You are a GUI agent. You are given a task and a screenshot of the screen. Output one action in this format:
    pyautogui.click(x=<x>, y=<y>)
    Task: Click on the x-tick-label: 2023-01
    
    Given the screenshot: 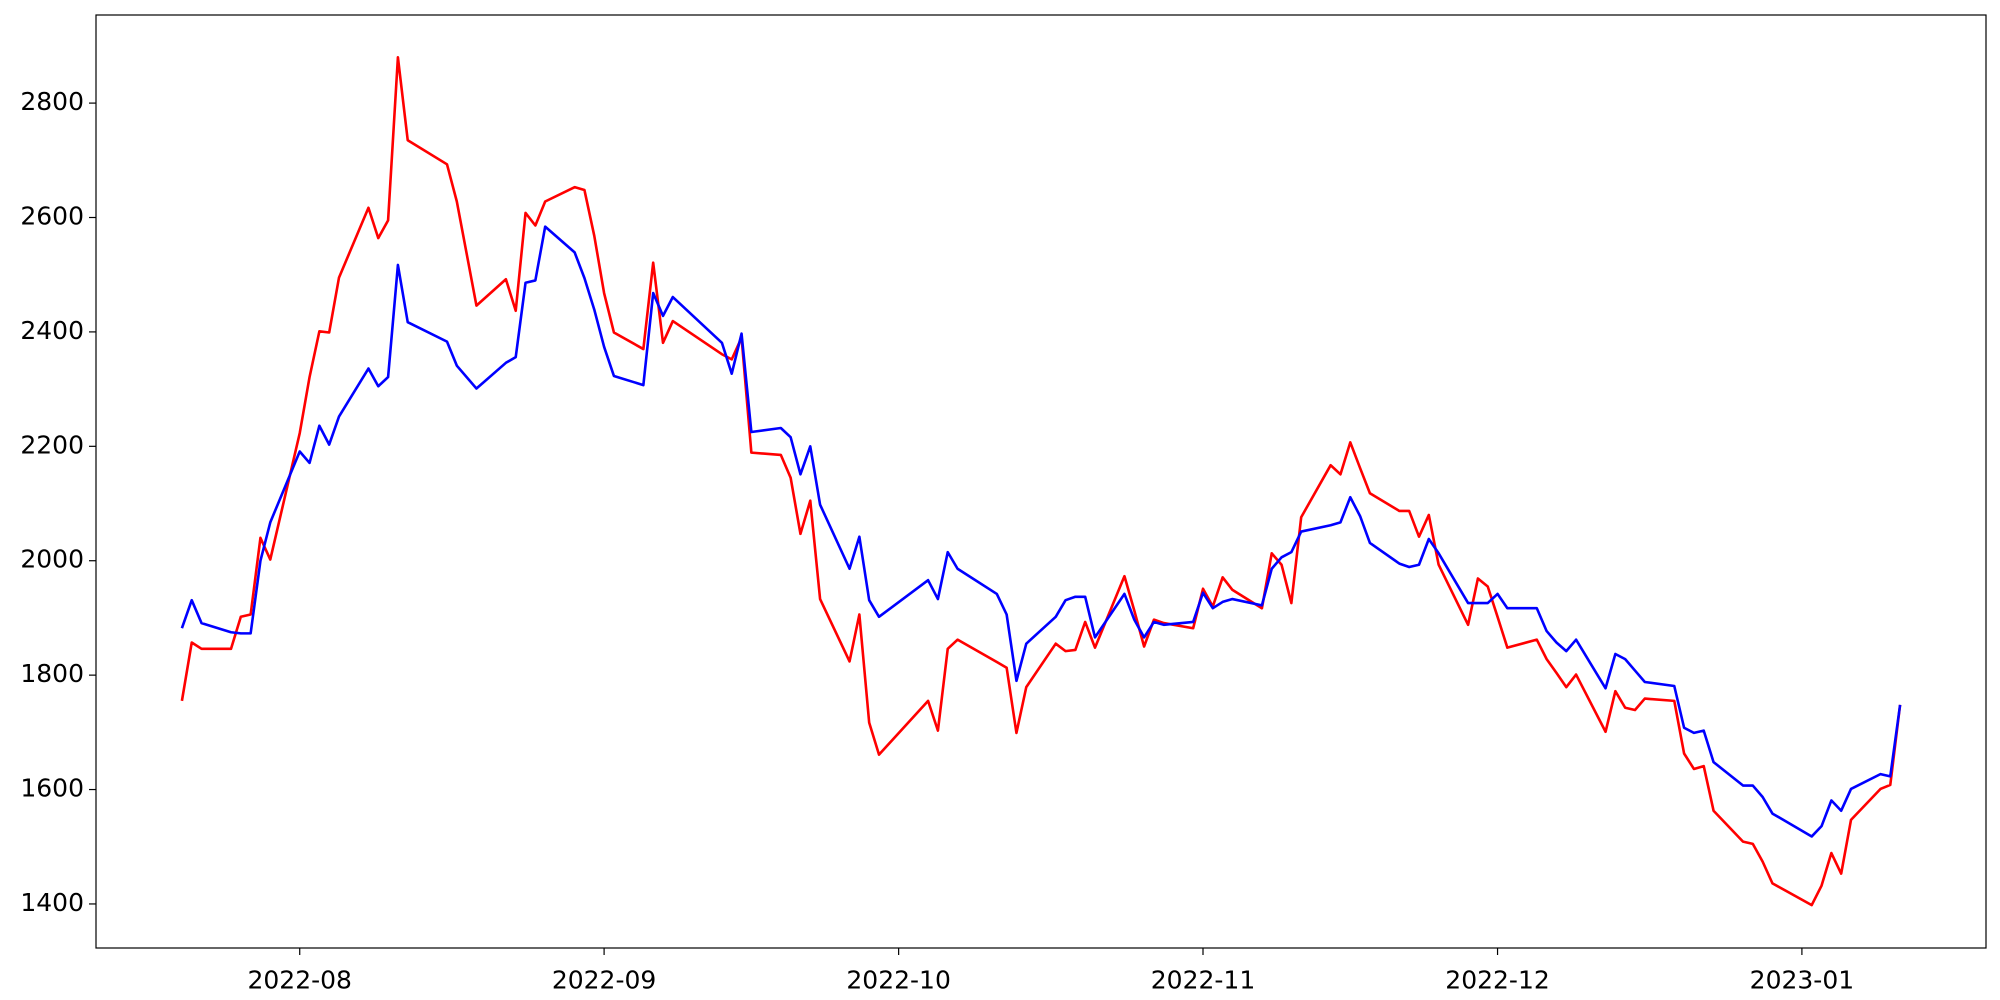 What is the action you would take?
    pyautogui.click(x=1802, y=979)
    